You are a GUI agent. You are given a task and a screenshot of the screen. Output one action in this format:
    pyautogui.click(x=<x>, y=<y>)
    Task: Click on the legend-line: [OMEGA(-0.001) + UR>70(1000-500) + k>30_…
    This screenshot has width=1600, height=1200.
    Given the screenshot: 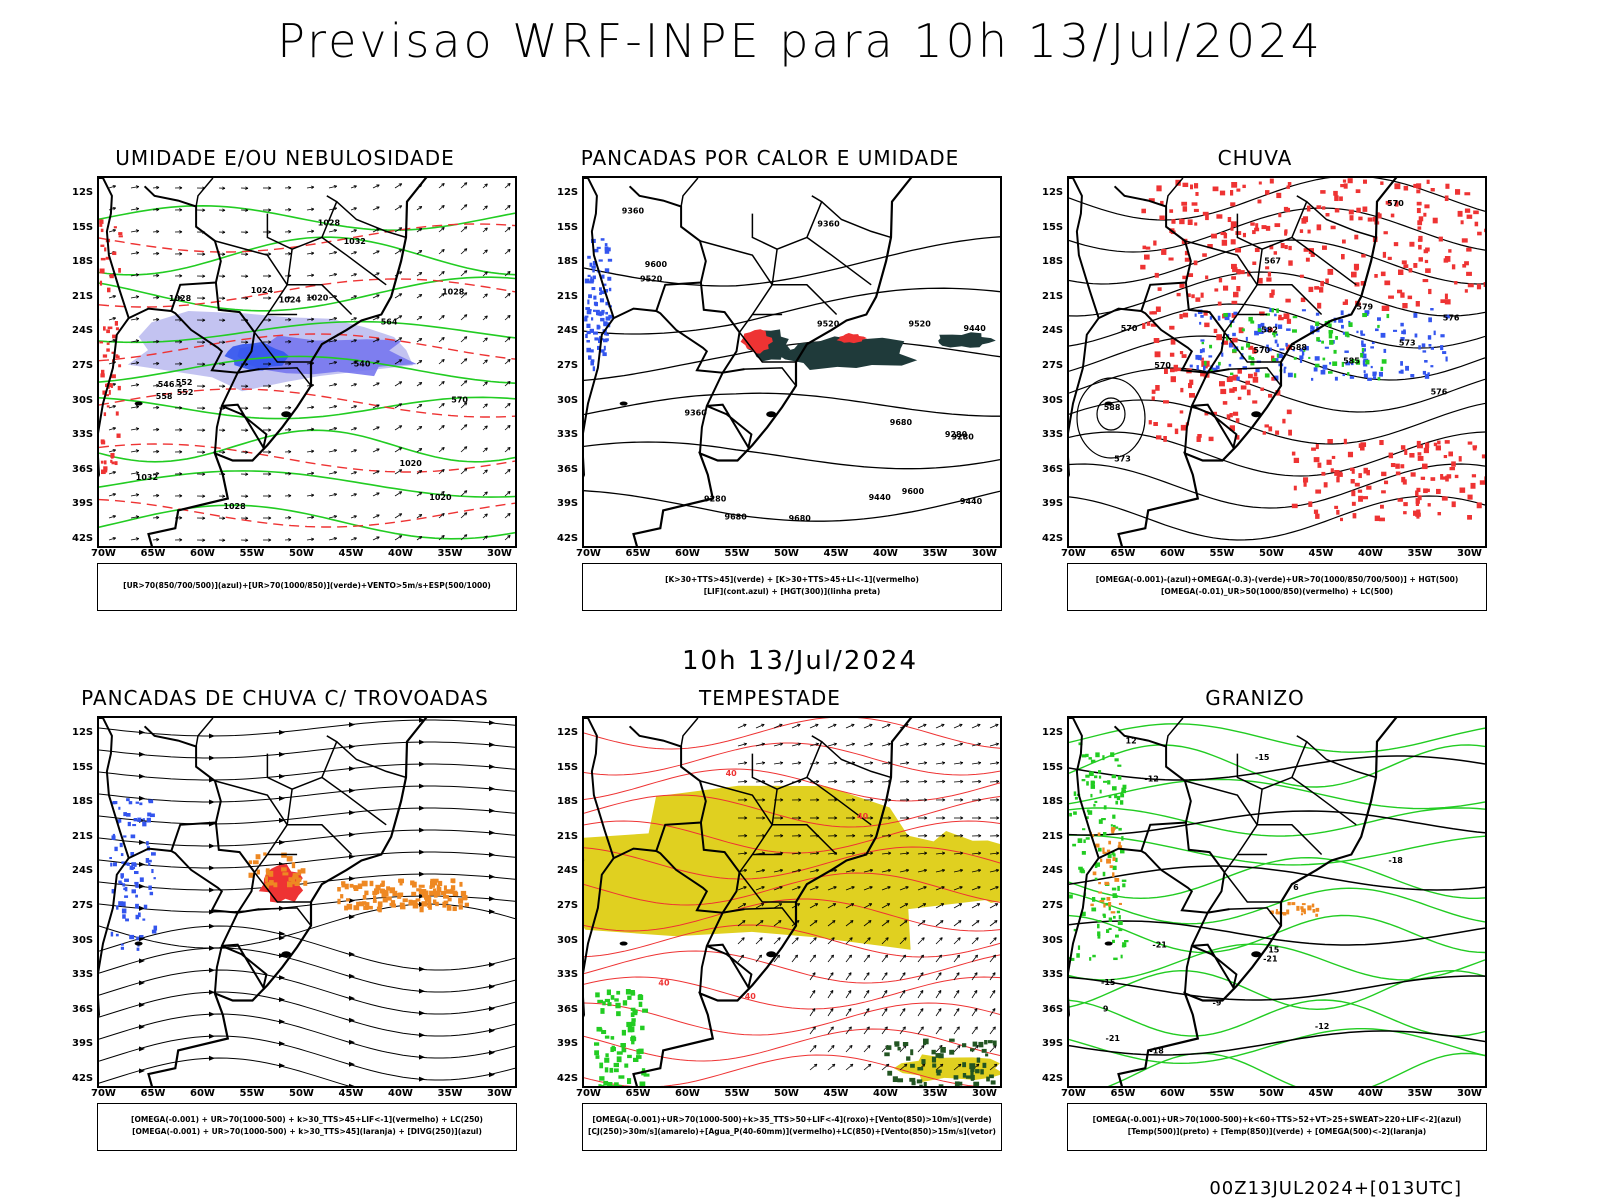 What is the action you would take?
    pyautogui.click(x=307, y=1119)
    